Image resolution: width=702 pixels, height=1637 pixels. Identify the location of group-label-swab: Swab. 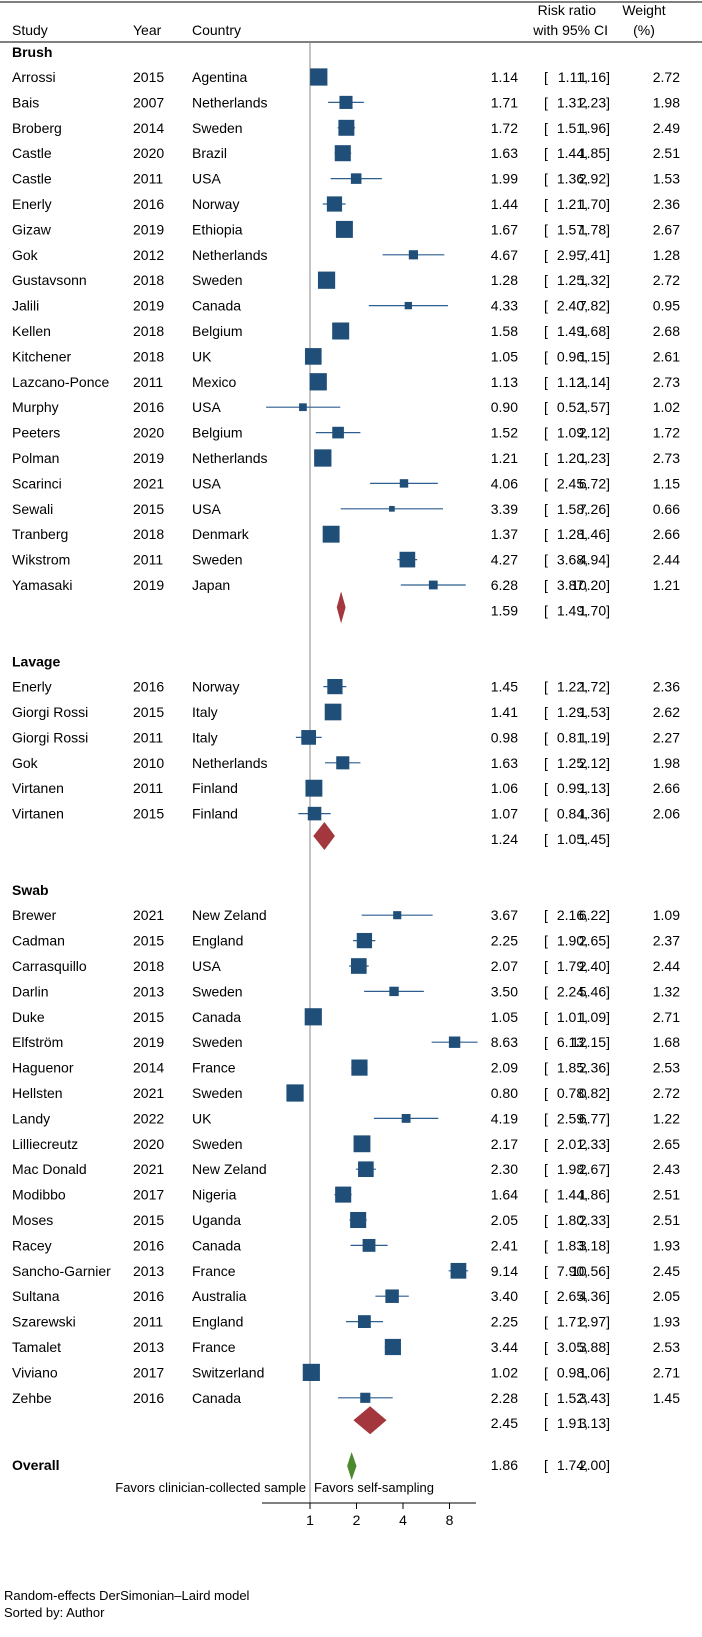
(30, 890).